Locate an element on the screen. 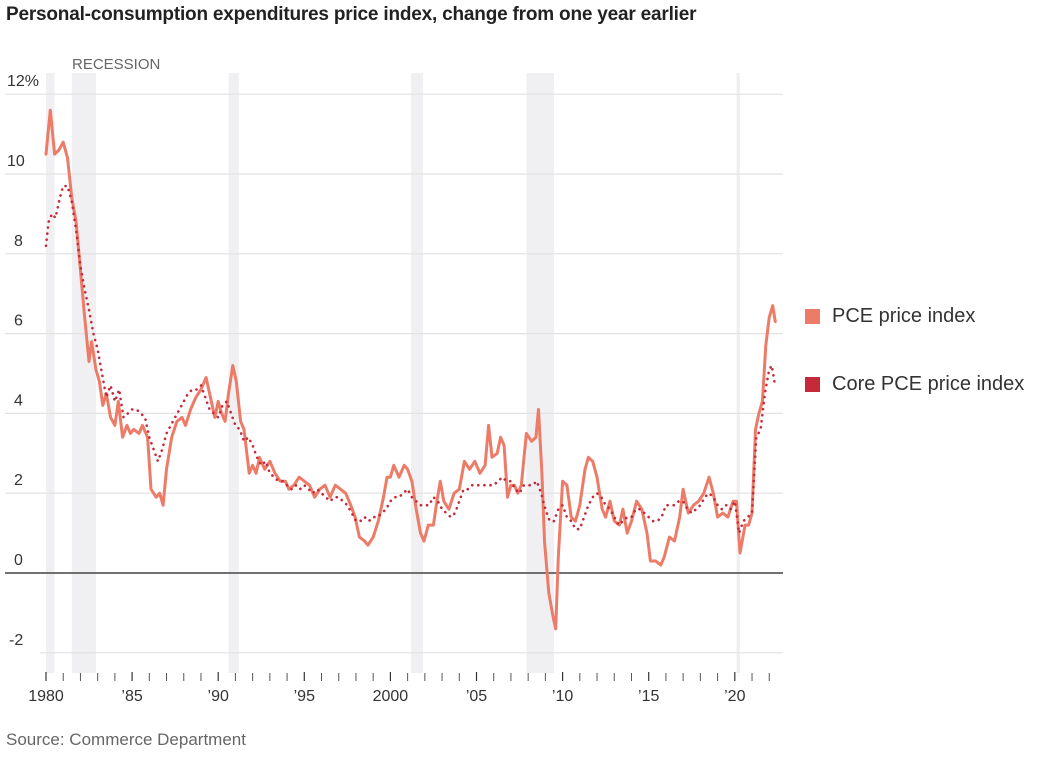 The image size is (1042, 758). x-tick-label: ’20 is located at coordinates (734, 696).